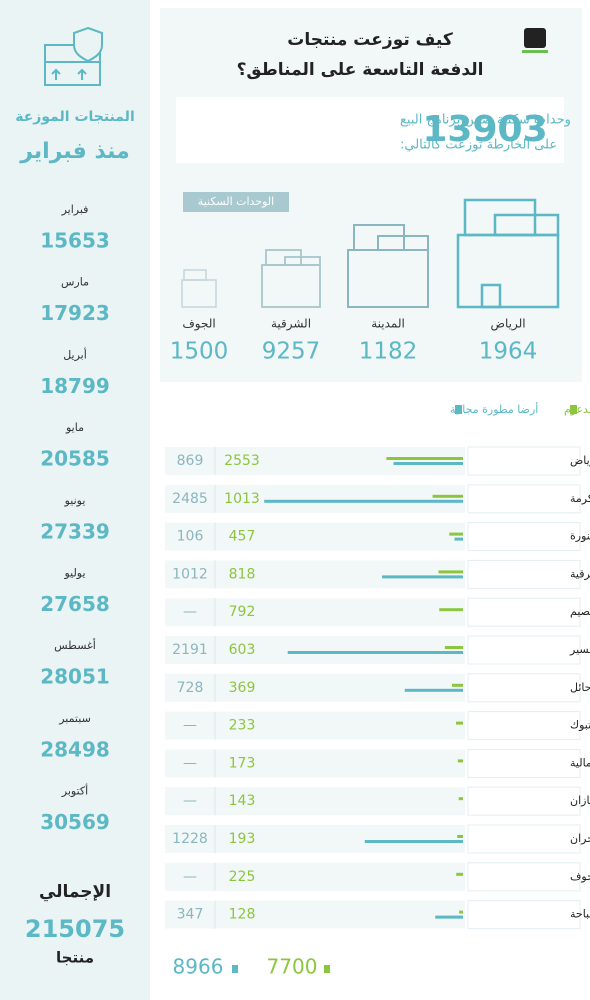 This screenshot has width=590, height=1000. What do you see at coordinates (388, 352) in the screenshot?
I see `city-value: 1182` at bounding box center [388, 352].